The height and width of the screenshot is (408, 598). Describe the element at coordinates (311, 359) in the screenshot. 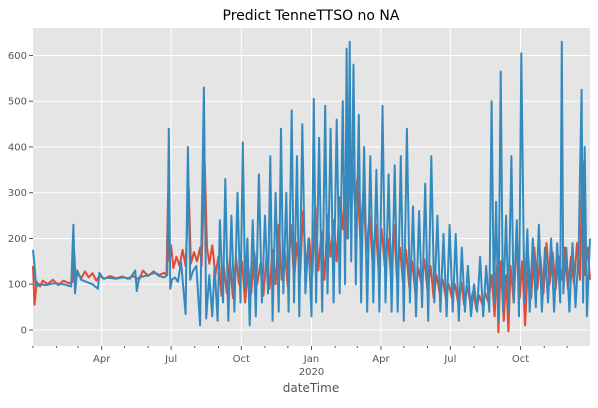

I see `x-tick-label: Jan` at that location.